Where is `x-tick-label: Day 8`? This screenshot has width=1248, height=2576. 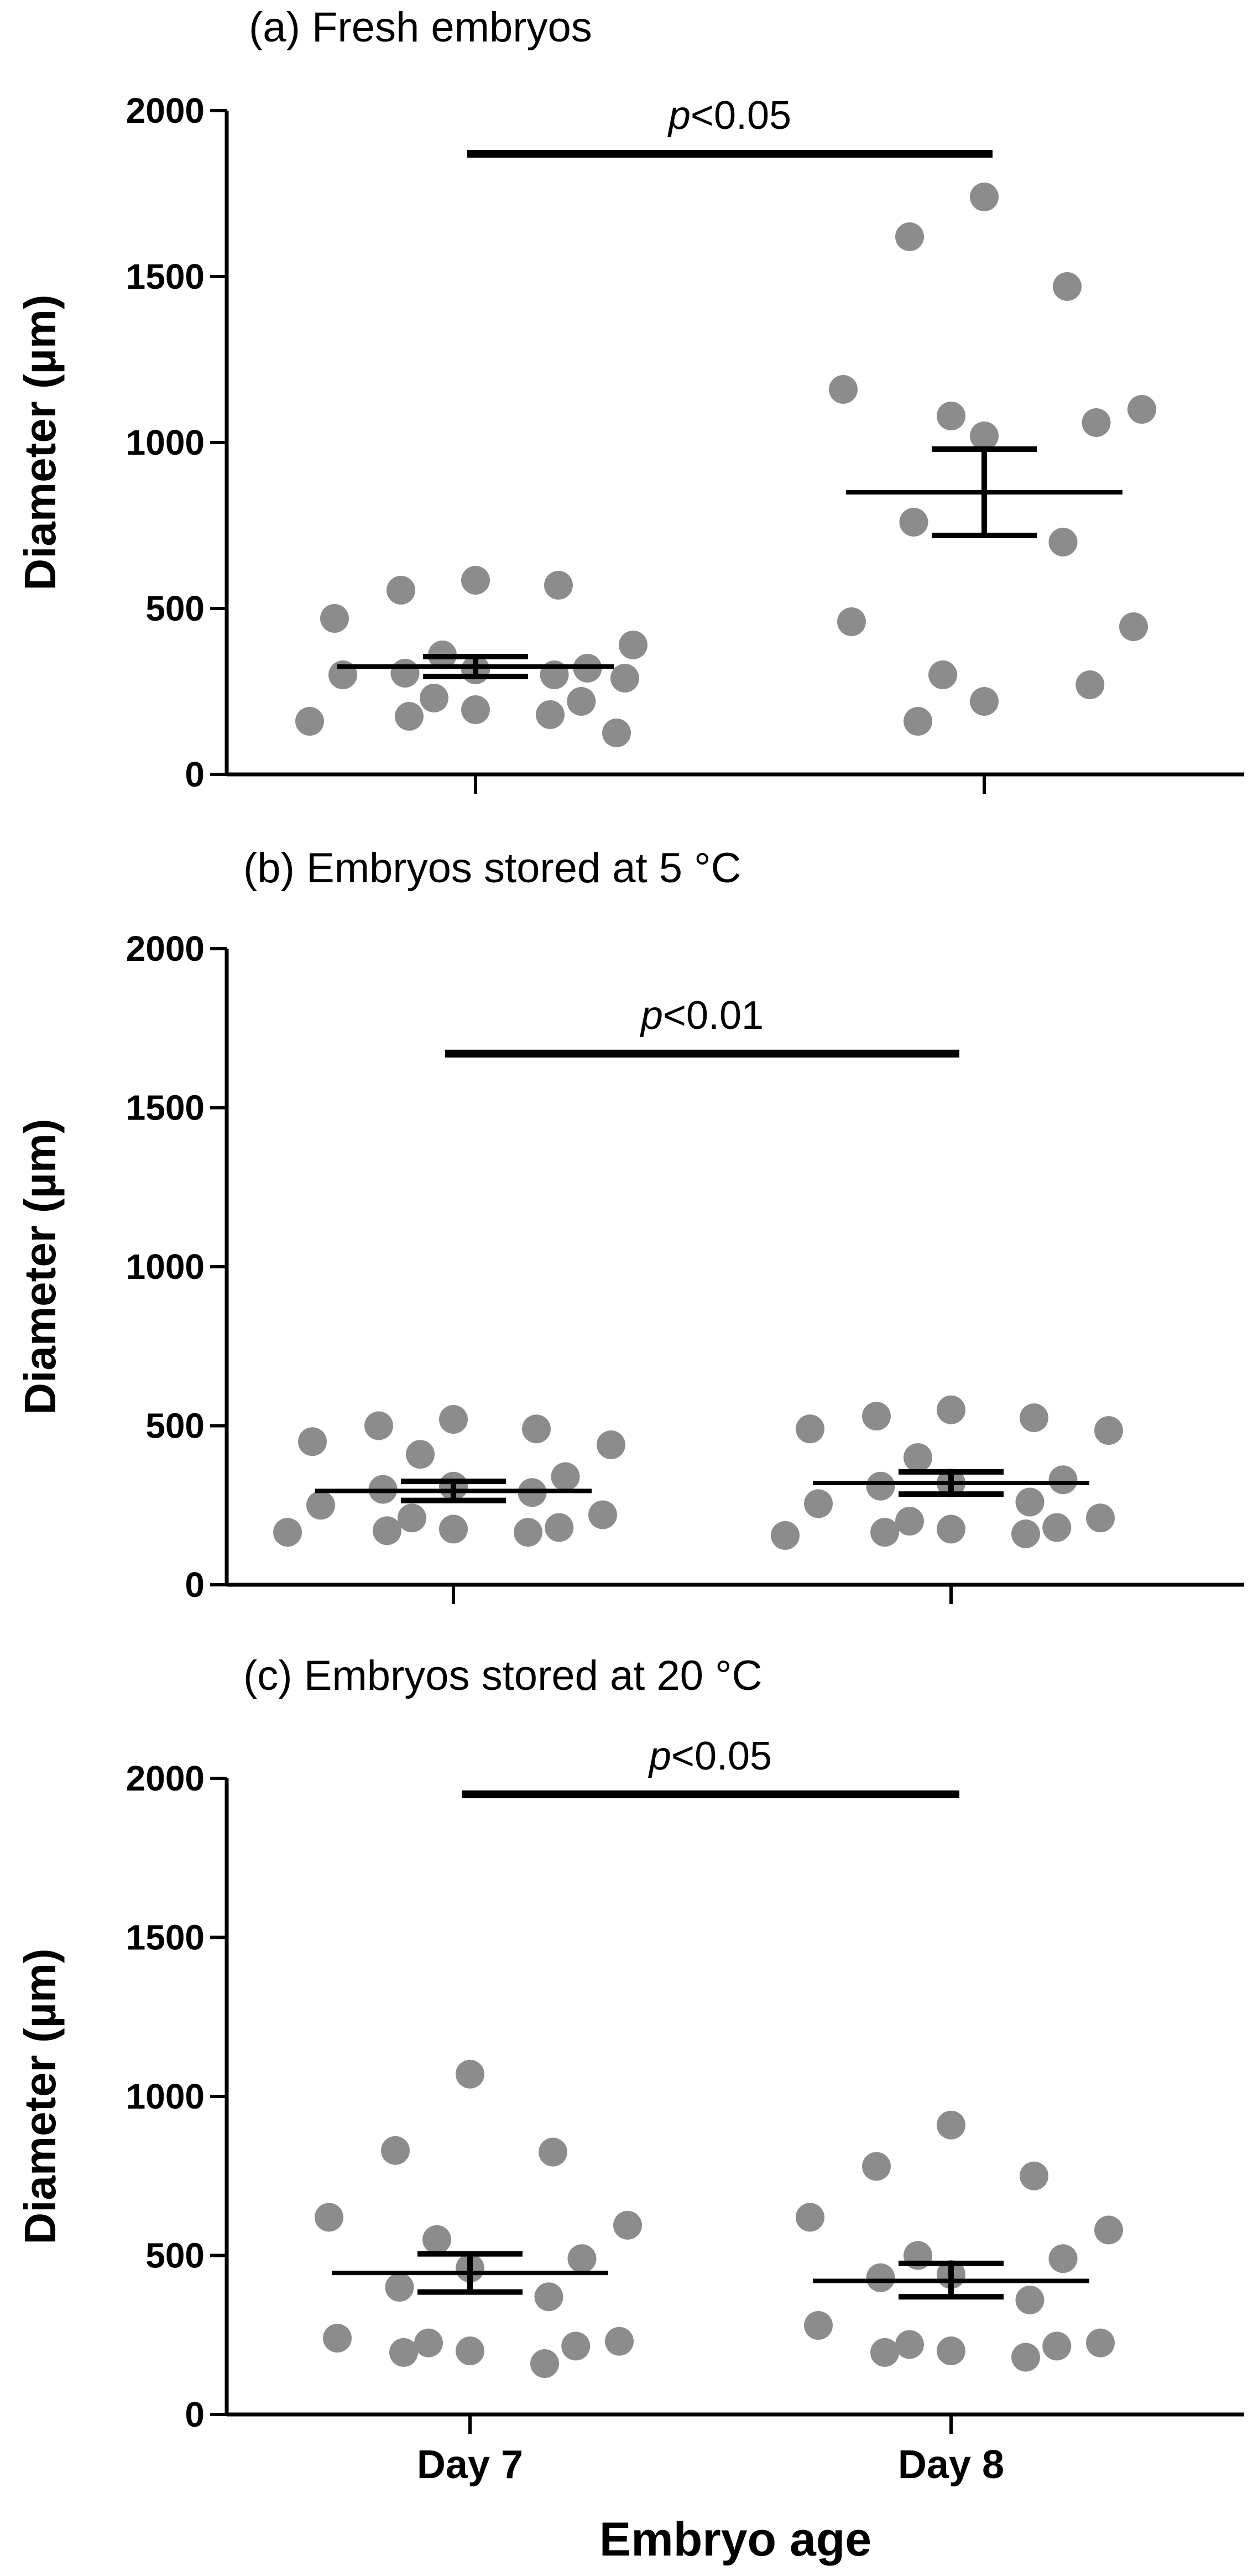
x-tick-label: Day 8 is located at coordinates (951, 2465).